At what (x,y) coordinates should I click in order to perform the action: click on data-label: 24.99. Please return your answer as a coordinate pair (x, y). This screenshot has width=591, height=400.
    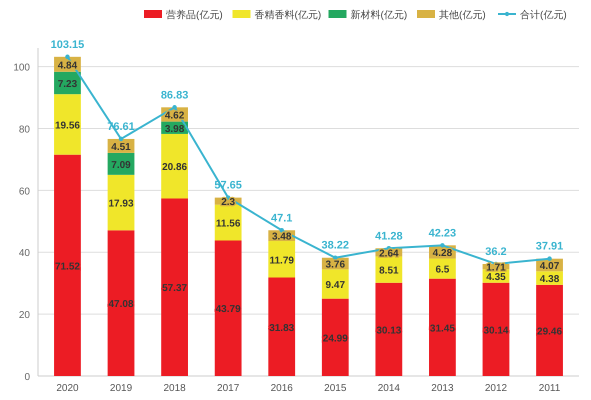
    Looking at the image, I should click on (335, 338).